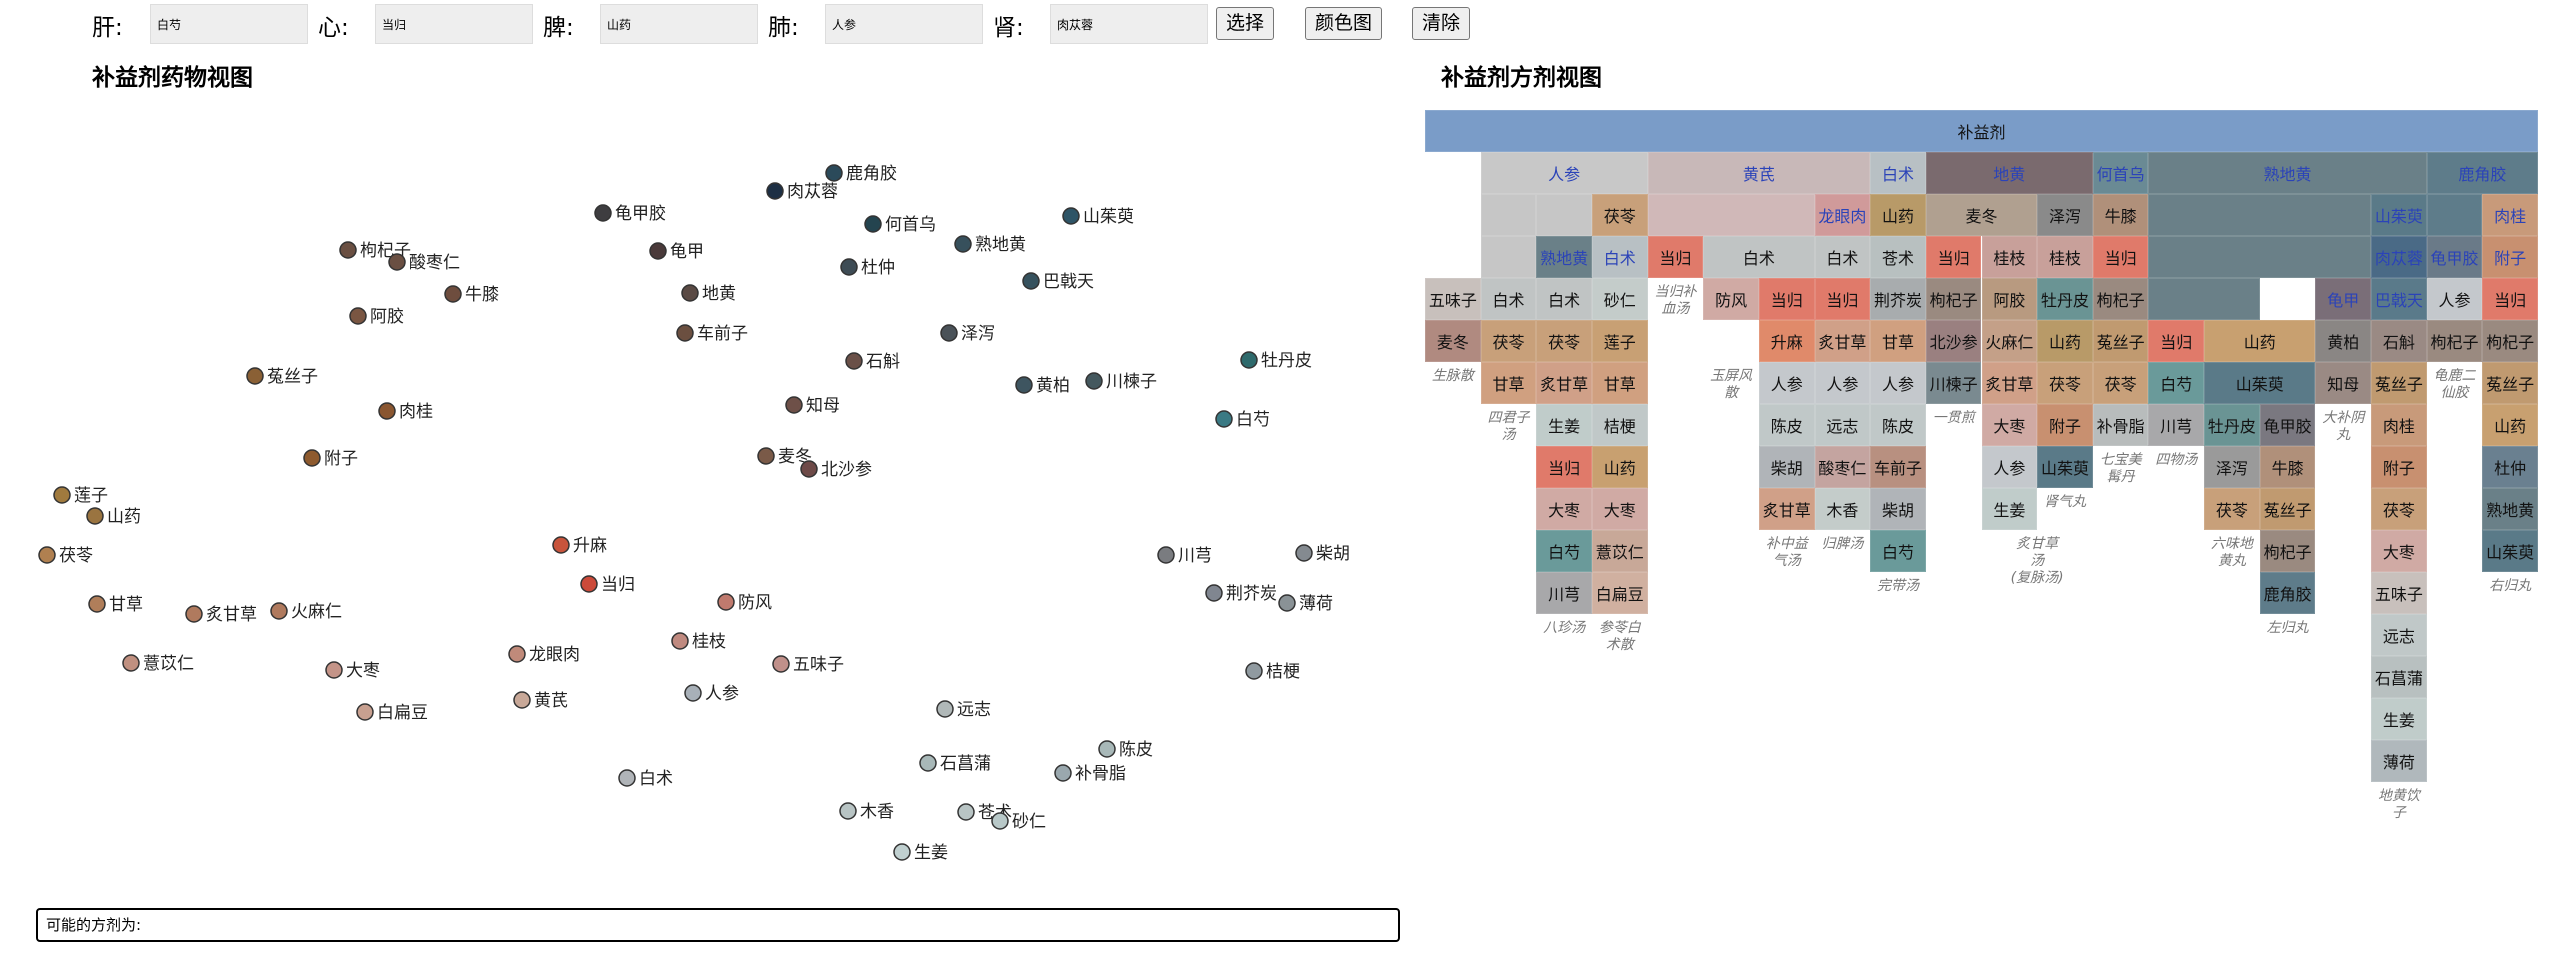  Describe the element at coordinates (376, 317) in the screenshot. I see `herb-node: 阿胶` at that location.